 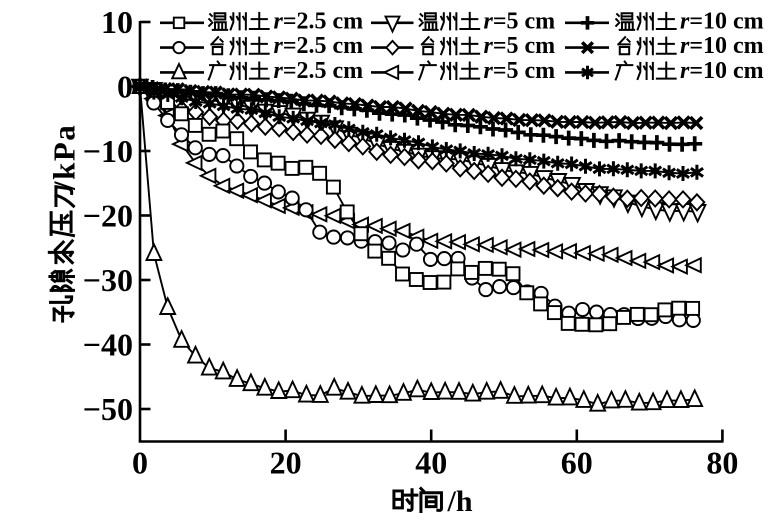 What do you see at coordinates (108, 344) in the screenshot?
I see `svg-text: −40` at bounding box center [108, 344].